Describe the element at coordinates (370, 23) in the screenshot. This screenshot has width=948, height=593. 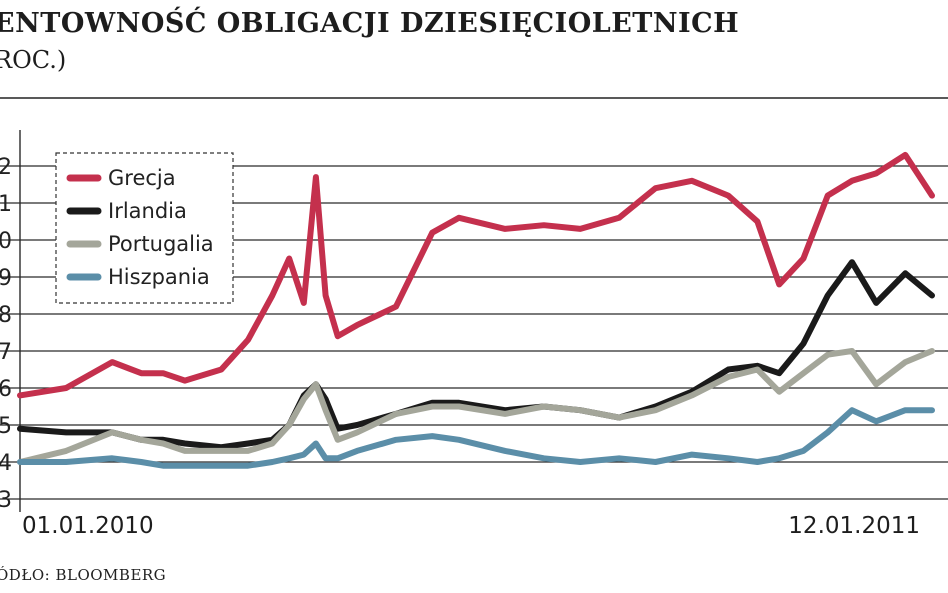
I see `chart-title: ENTOWNOŚĆ OBLIGACJI DZIESIĘCIOLETNICH` at that location.